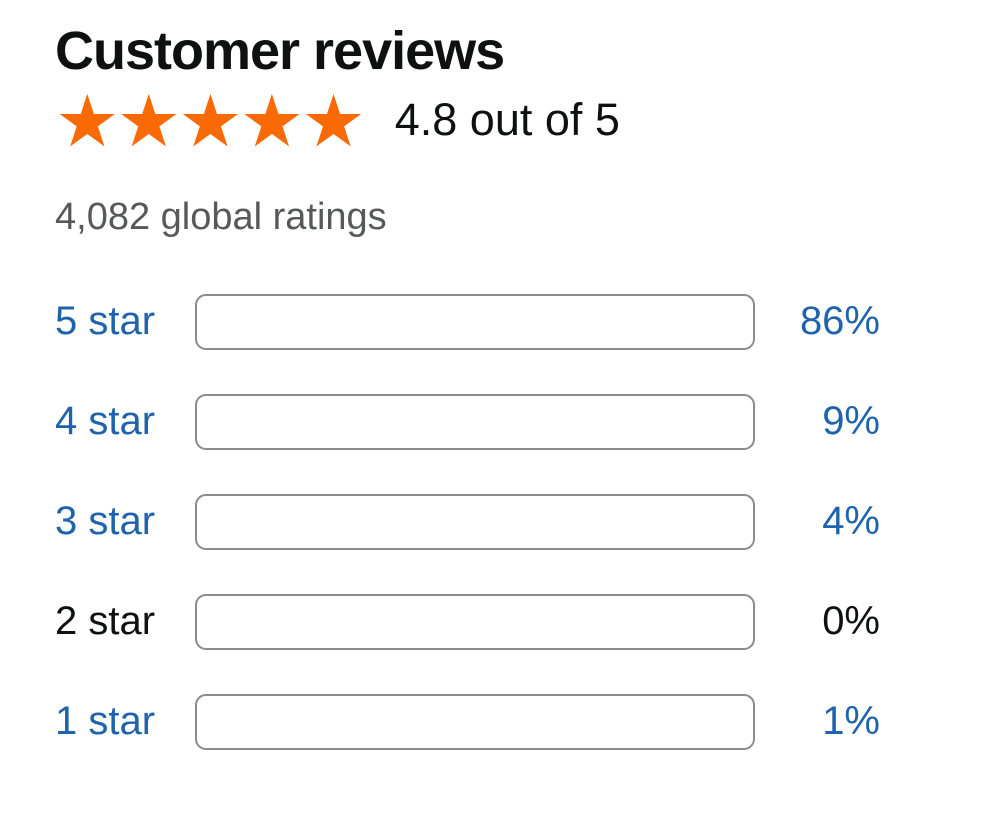  Describe the element at coordinates (105, 721) in the screenshot. I see `row-label: 1 star` at that location.